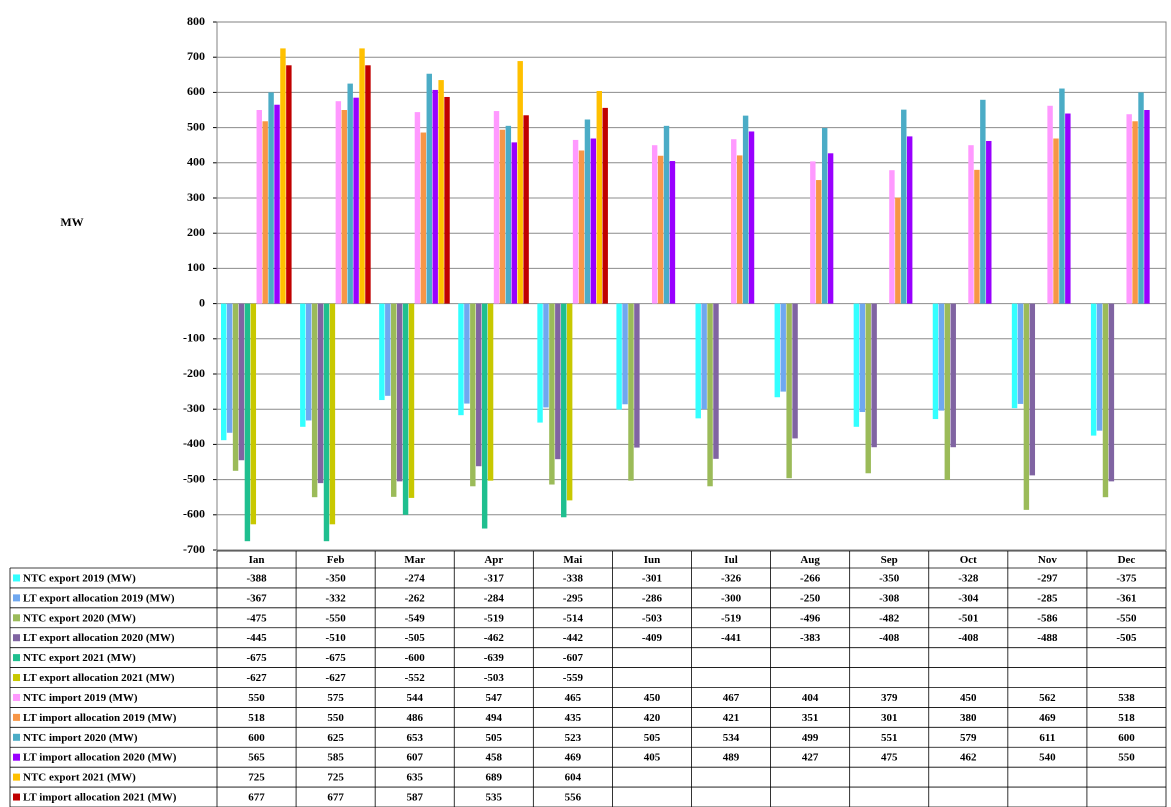 The image size is (1171, 807). I want to click on table-value: -607, so click(573, 658).